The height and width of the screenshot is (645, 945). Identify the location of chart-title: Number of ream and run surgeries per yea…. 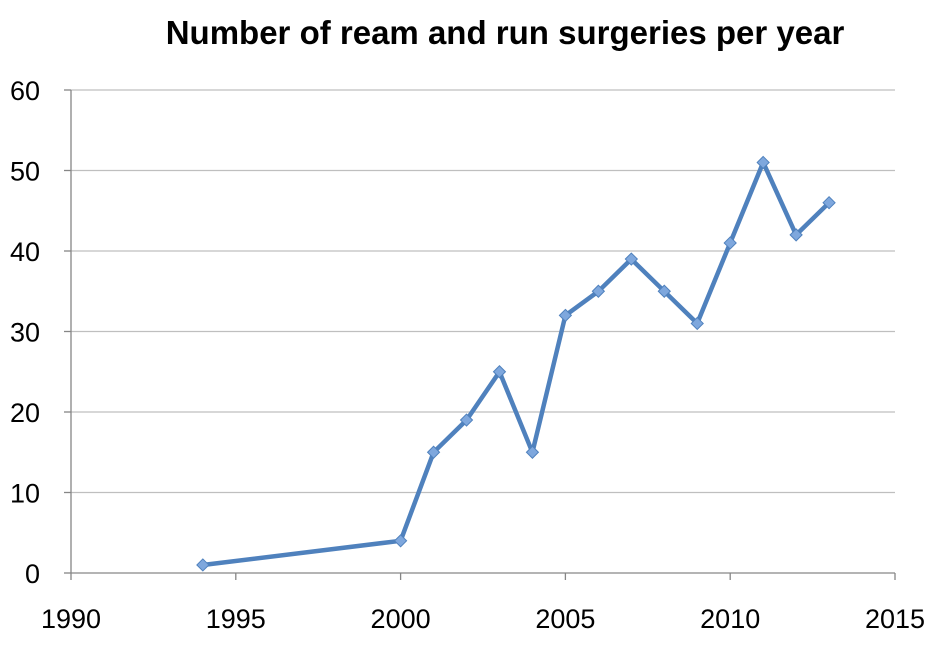
(505, 32).